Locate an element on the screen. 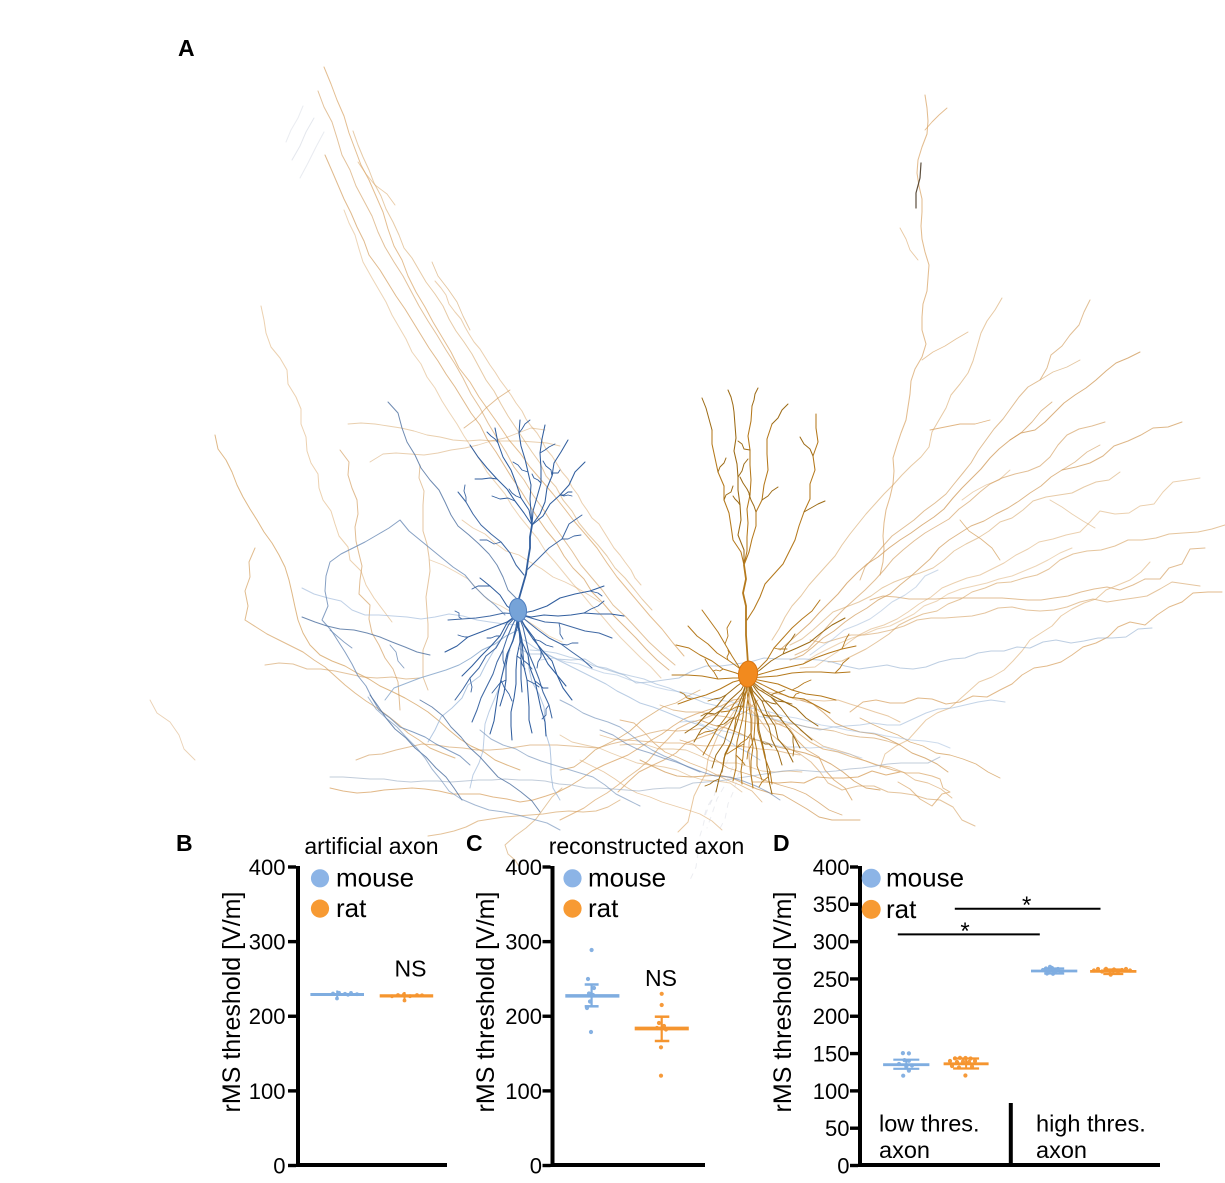 The image size is (1225, 1183). svg-text: artificial axon is located at coordinates (371, 846).